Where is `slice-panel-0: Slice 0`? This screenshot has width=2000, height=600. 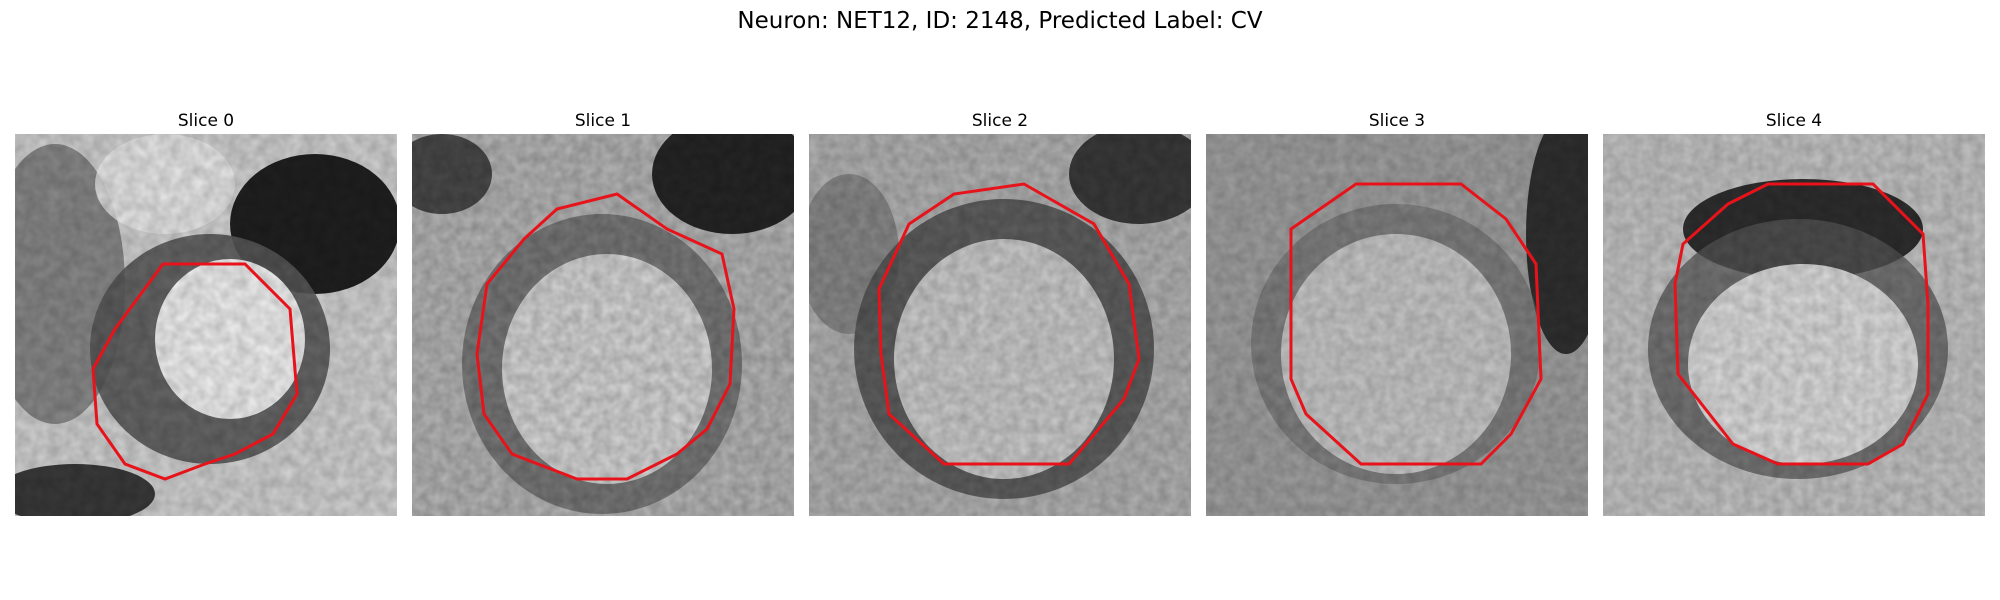
slice-panel-0: Slice 0 is located at coordinates (206, 312).